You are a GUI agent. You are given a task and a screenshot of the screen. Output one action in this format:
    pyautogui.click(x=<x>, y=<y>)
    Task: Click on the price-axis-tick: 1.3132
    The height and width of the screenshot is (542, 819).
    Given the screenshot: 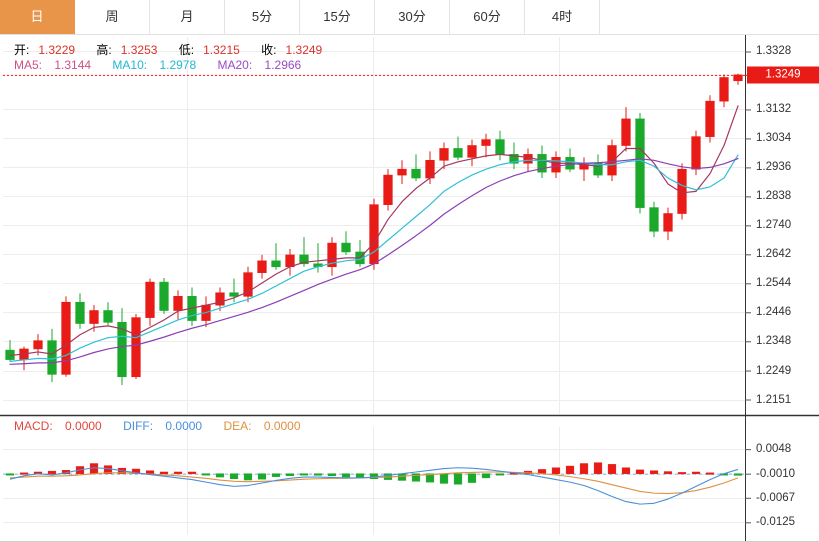 What is the action you would take?
    pyautogui.click(x=774, y=109)
    